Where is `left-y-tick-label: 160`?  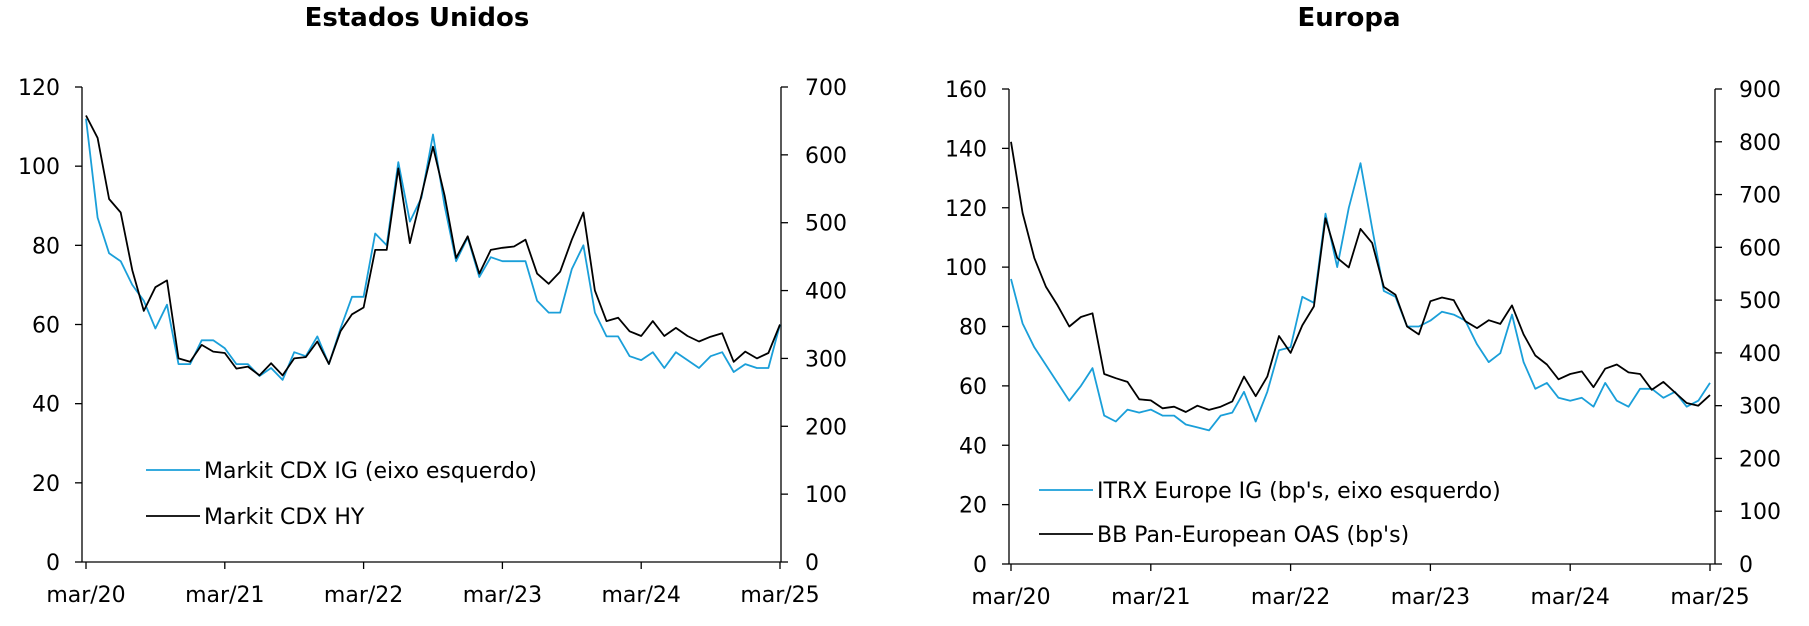
left-y-tick-label: 160 is located at coordinates (966, 90).